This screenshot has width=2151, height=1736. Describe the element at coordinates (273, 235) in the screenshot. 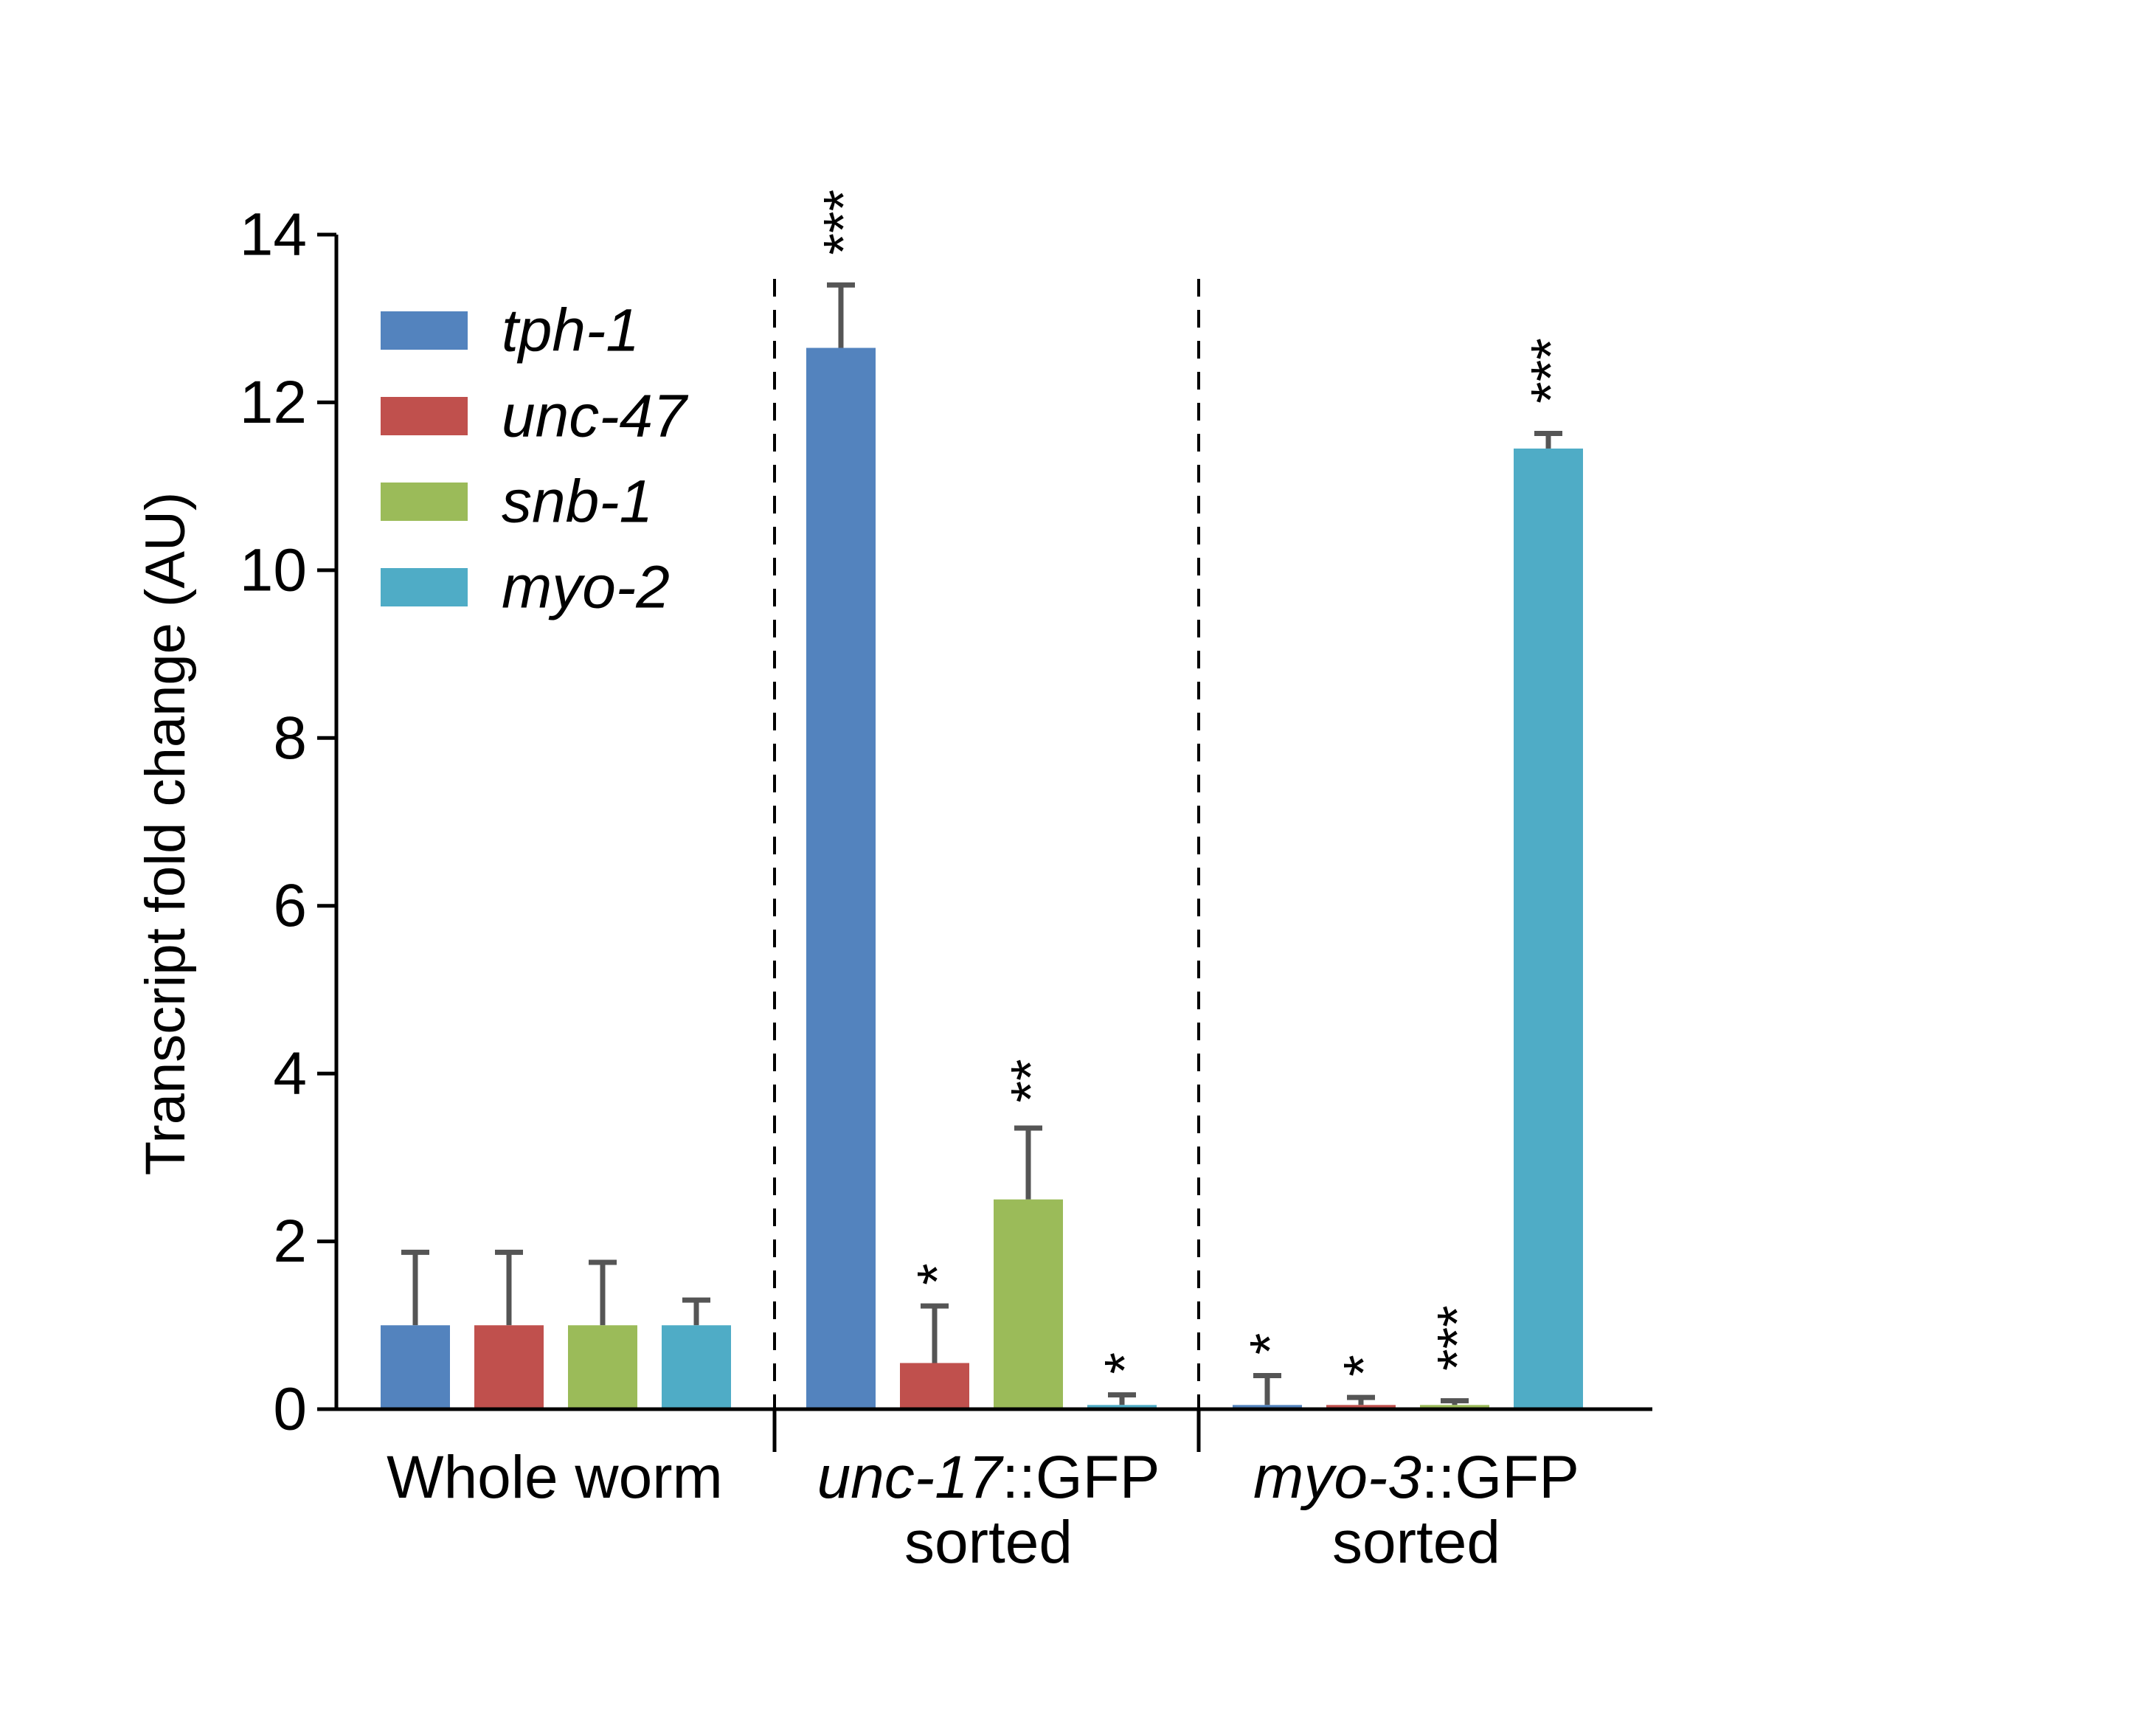

I see `y-tick-label: 14` at that location.